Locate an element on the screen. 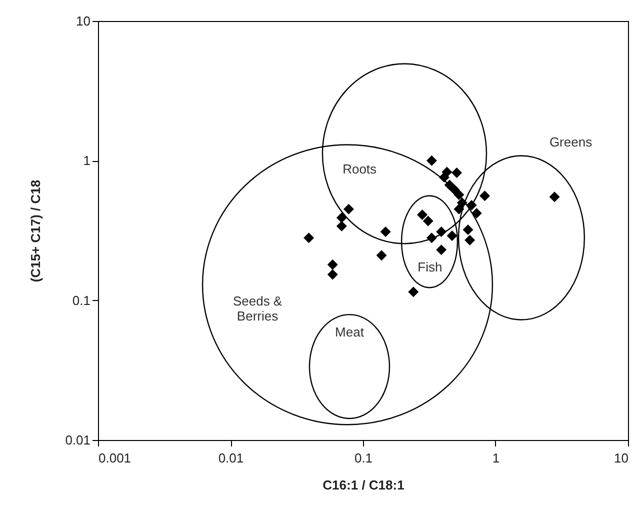 The width and height of the screenshot is (636, 519). y-tick-label: 1 is located at coordinates (86, 160).